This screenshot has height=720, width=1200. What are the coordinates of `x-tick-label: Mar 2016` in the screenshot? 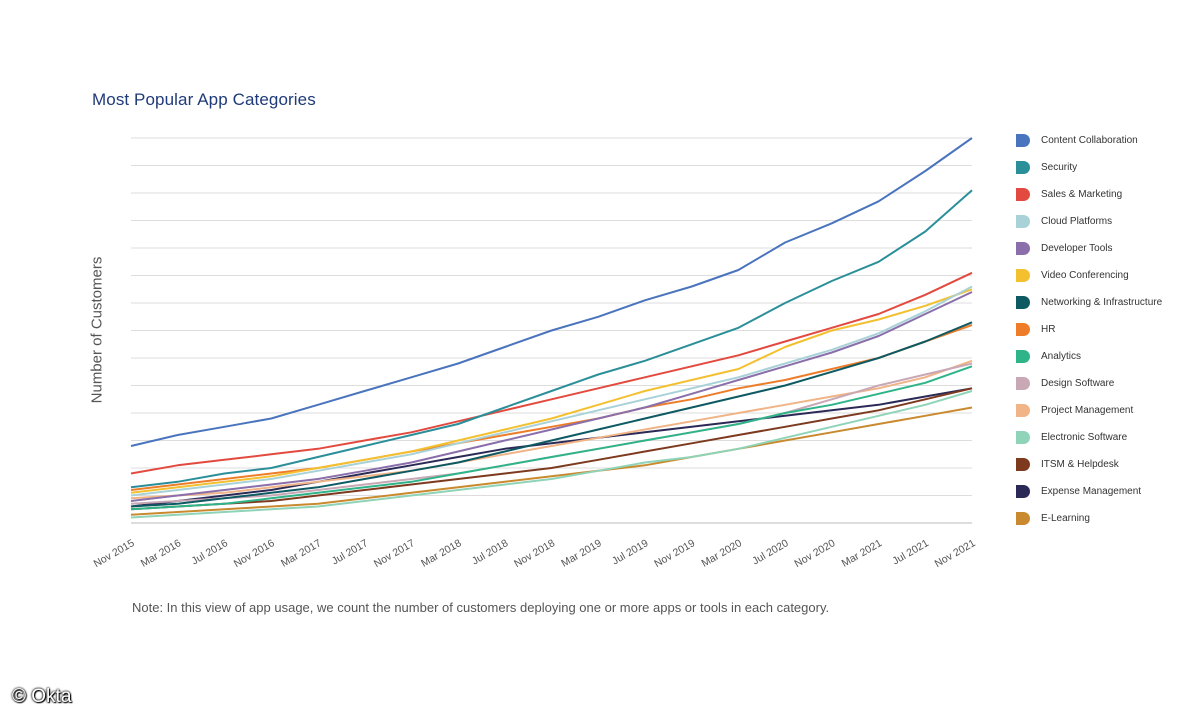 It's located at (161, 553).